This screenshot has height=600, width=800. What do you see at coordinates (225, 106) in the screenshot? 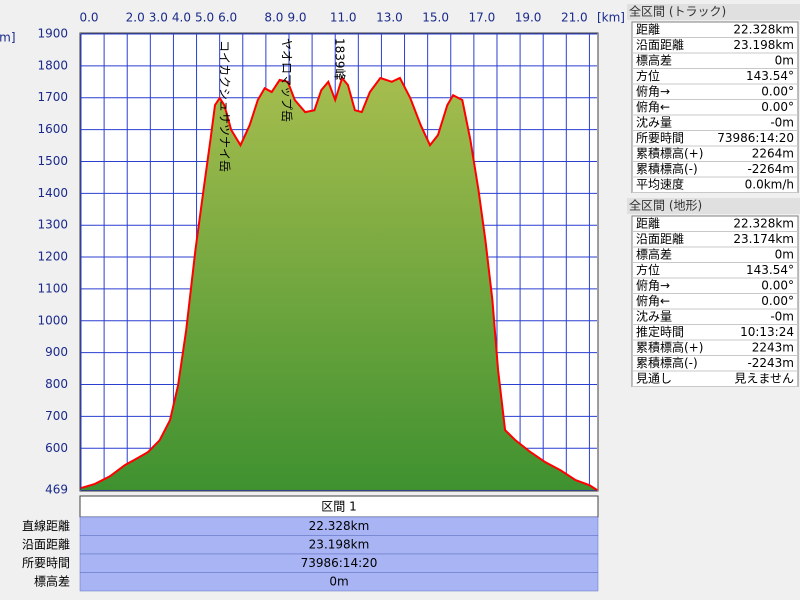
I see `peak-label: コイカクシュサツナイ岳` at bounding box center [225, 106].